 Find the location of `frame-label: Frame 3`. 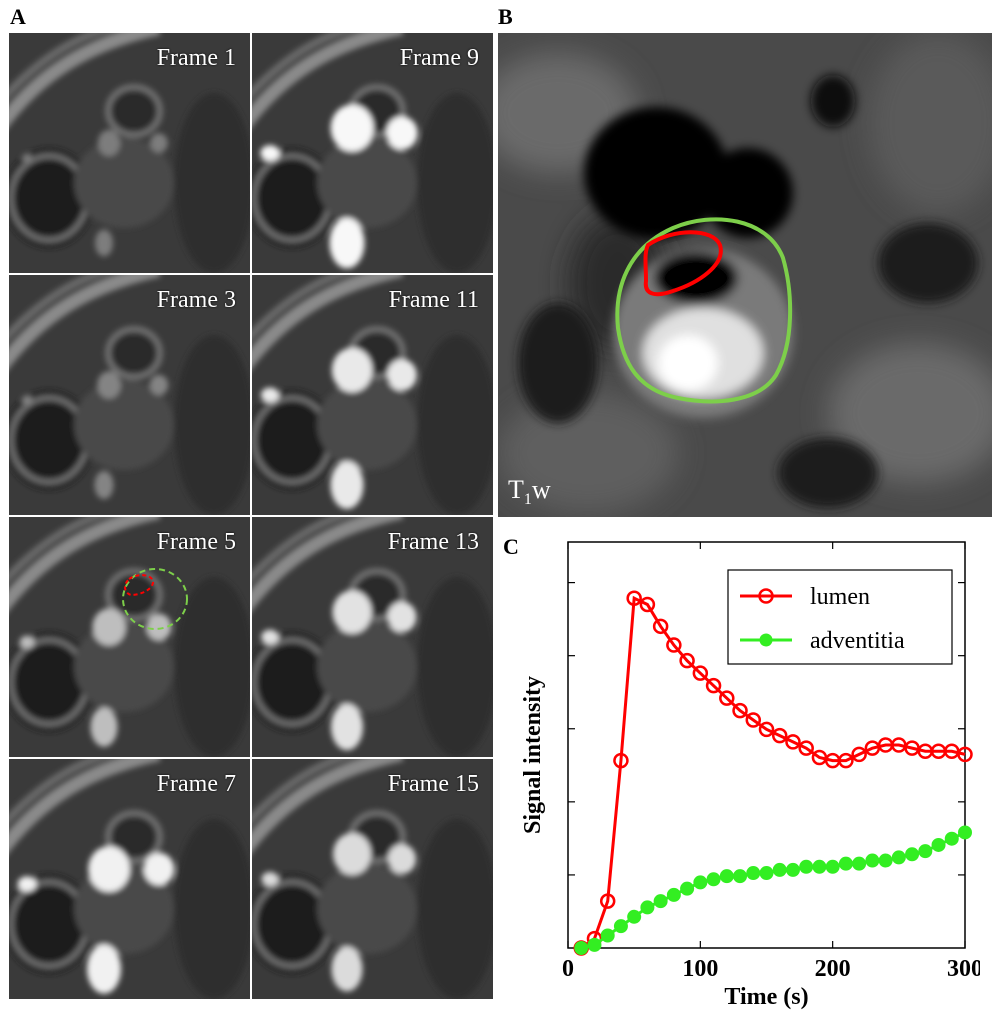

frame-label: Frame 3 is located at coordinates (196, 300).